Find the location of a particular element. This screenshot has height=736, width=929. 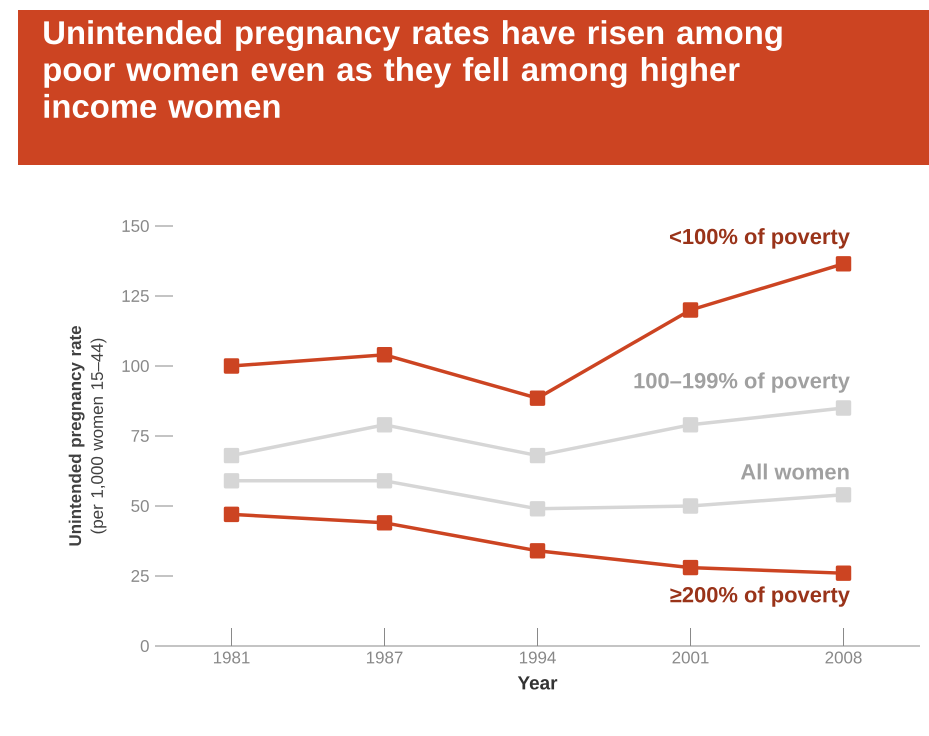

x-tick-label: 1981 is located at coordinates (232, 658).